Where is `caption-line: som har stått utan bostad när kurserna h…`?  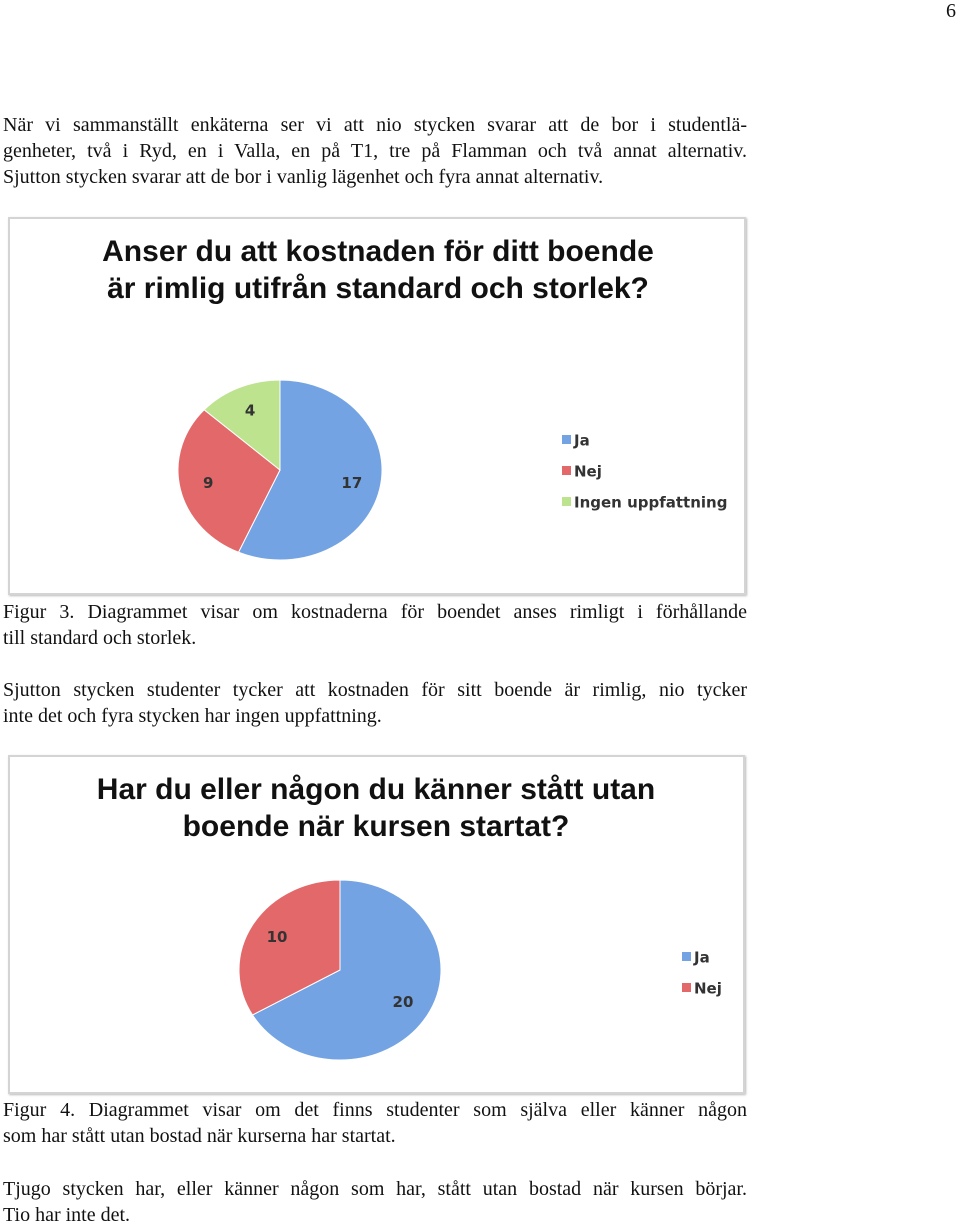
caption-line: som har stått utan bostad när kurserna h… is located at coordinates (199, 1136).